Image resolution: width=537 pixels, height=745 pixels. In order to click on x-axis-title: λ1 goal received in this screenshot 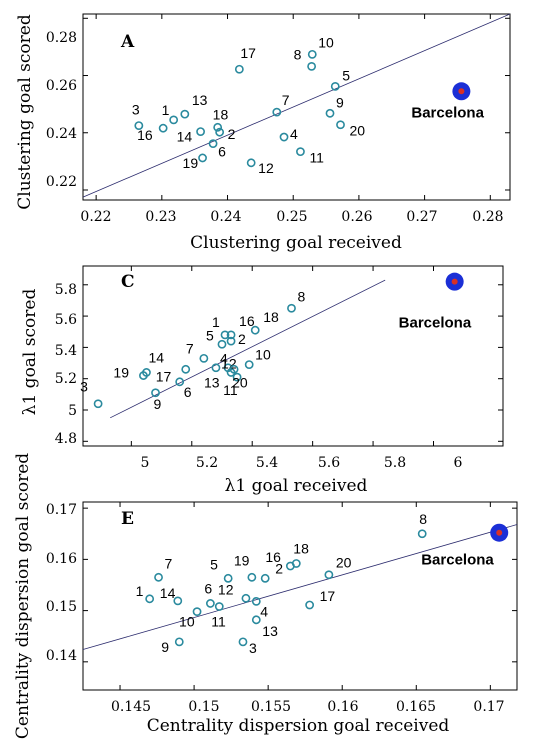, I will do `click(296, 486)`.